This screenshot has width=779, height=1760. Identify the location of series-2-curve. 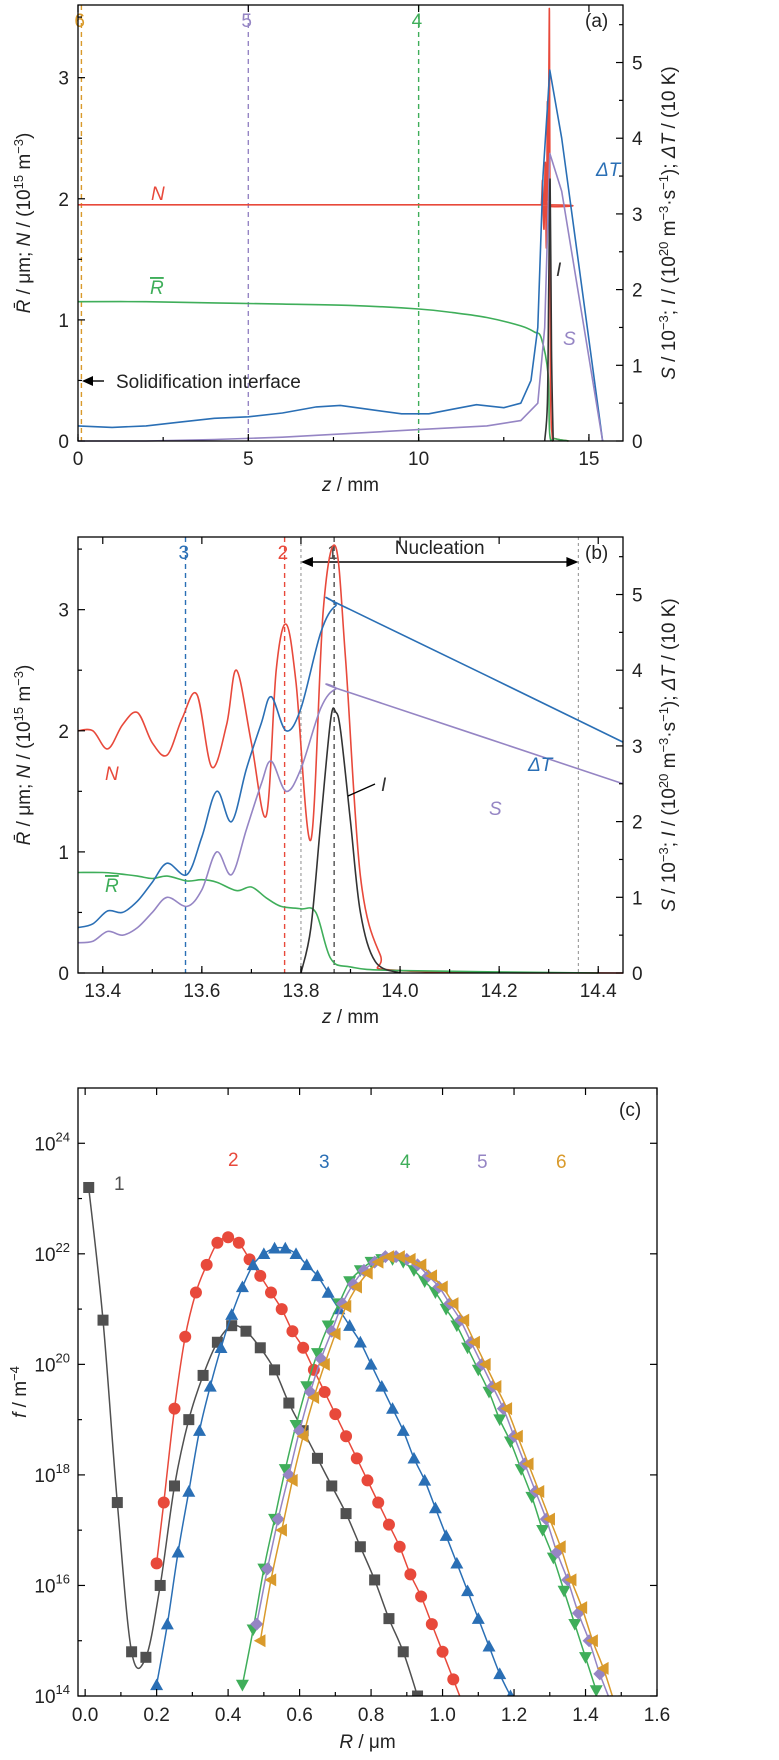
(308, 1466).